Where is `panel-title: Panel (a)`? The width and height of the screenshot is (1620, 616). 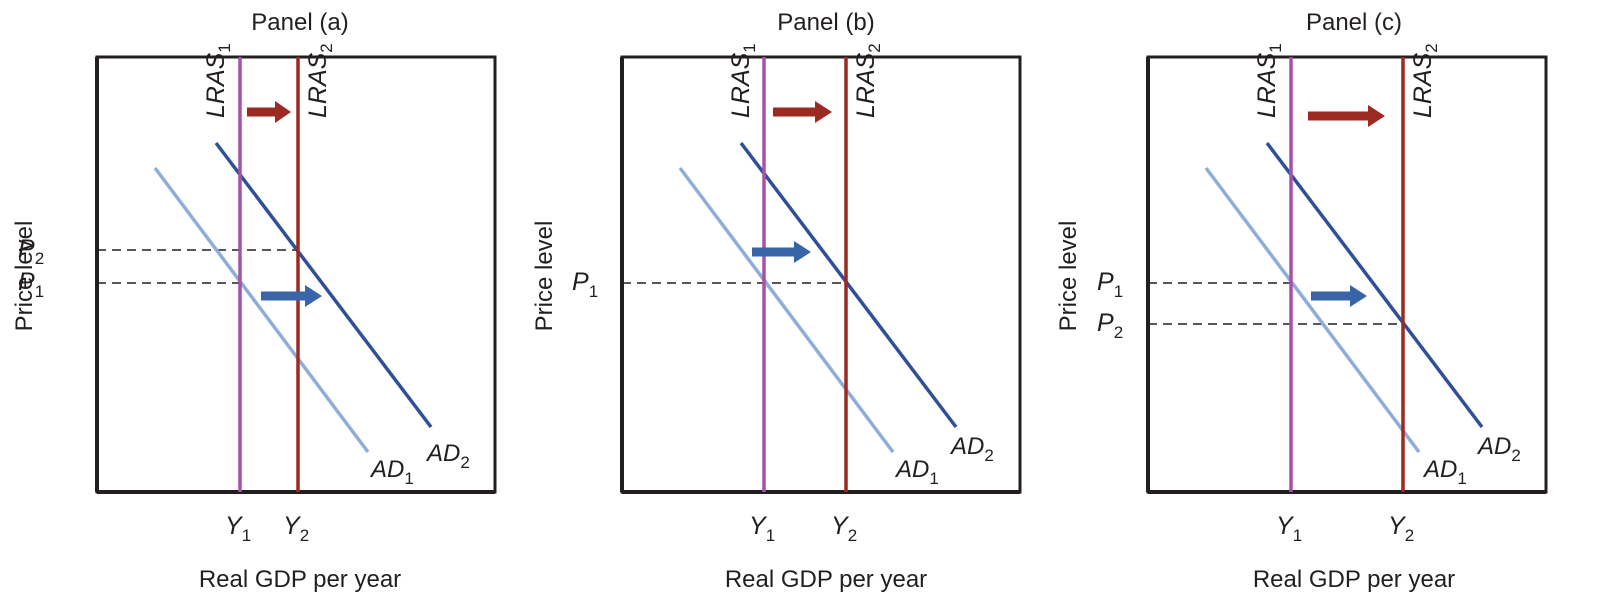 panel-title: Panel (a) is located at coordinates (299, 22).